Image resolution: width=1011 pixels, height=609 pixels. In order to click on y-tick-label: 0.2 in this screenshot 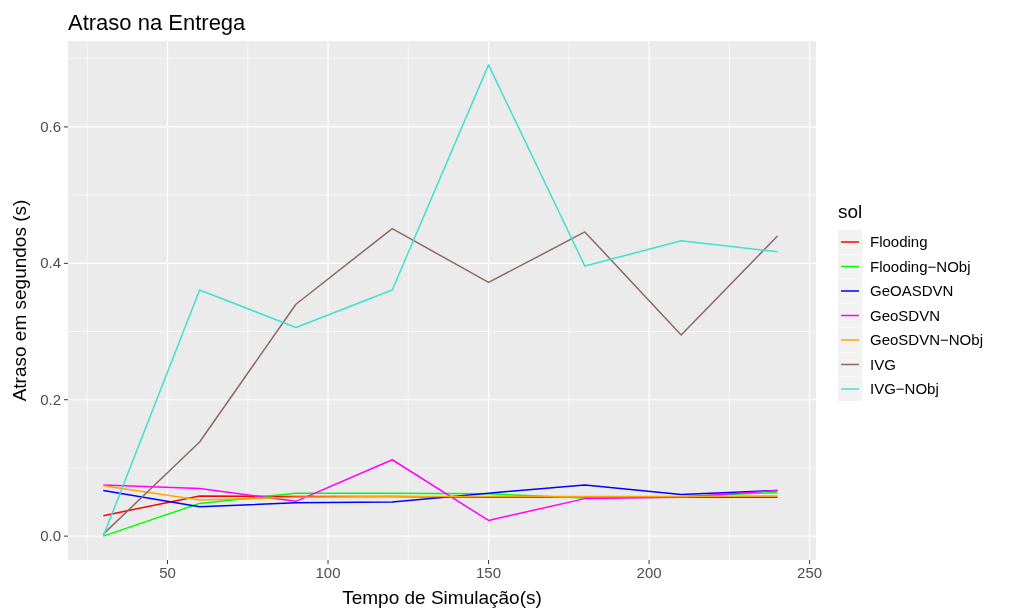, I will do `click(50, 399)`.